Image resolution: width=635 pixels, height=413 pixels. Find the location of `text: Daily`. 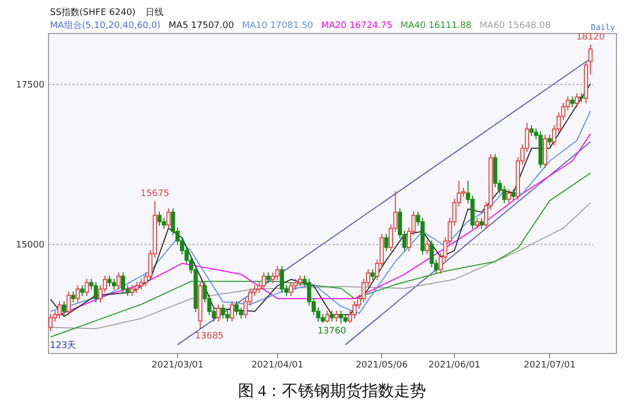

text: Daily is located at coordinates (603, 27).